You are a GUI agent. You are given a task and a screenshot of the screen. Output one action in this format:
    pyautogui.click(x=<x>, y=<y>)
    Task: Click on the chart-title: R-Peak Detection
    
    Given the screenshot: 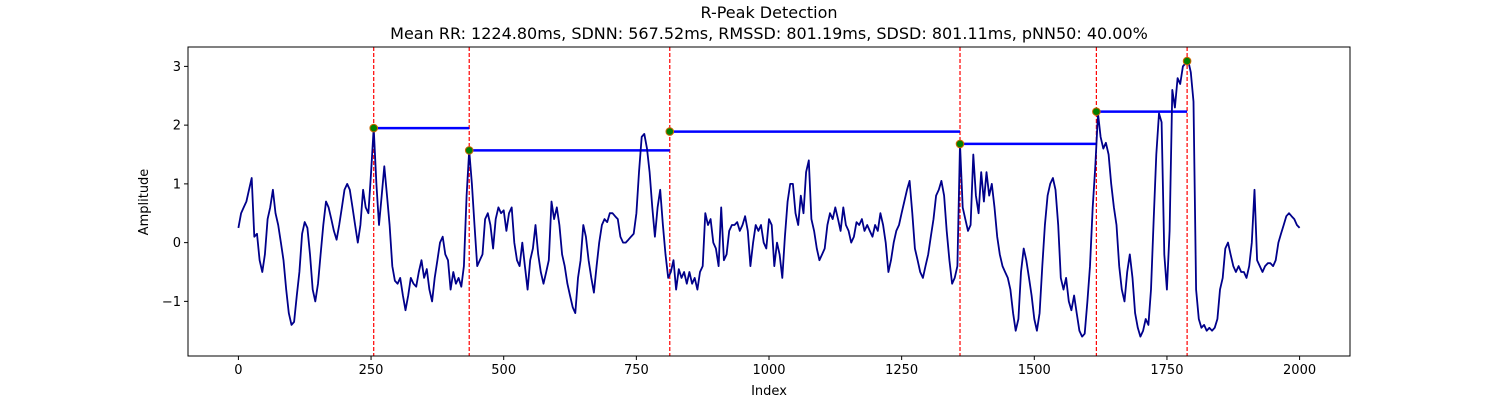 What is the action you would take?
    pyautogui.click(x=768, y=12)
    